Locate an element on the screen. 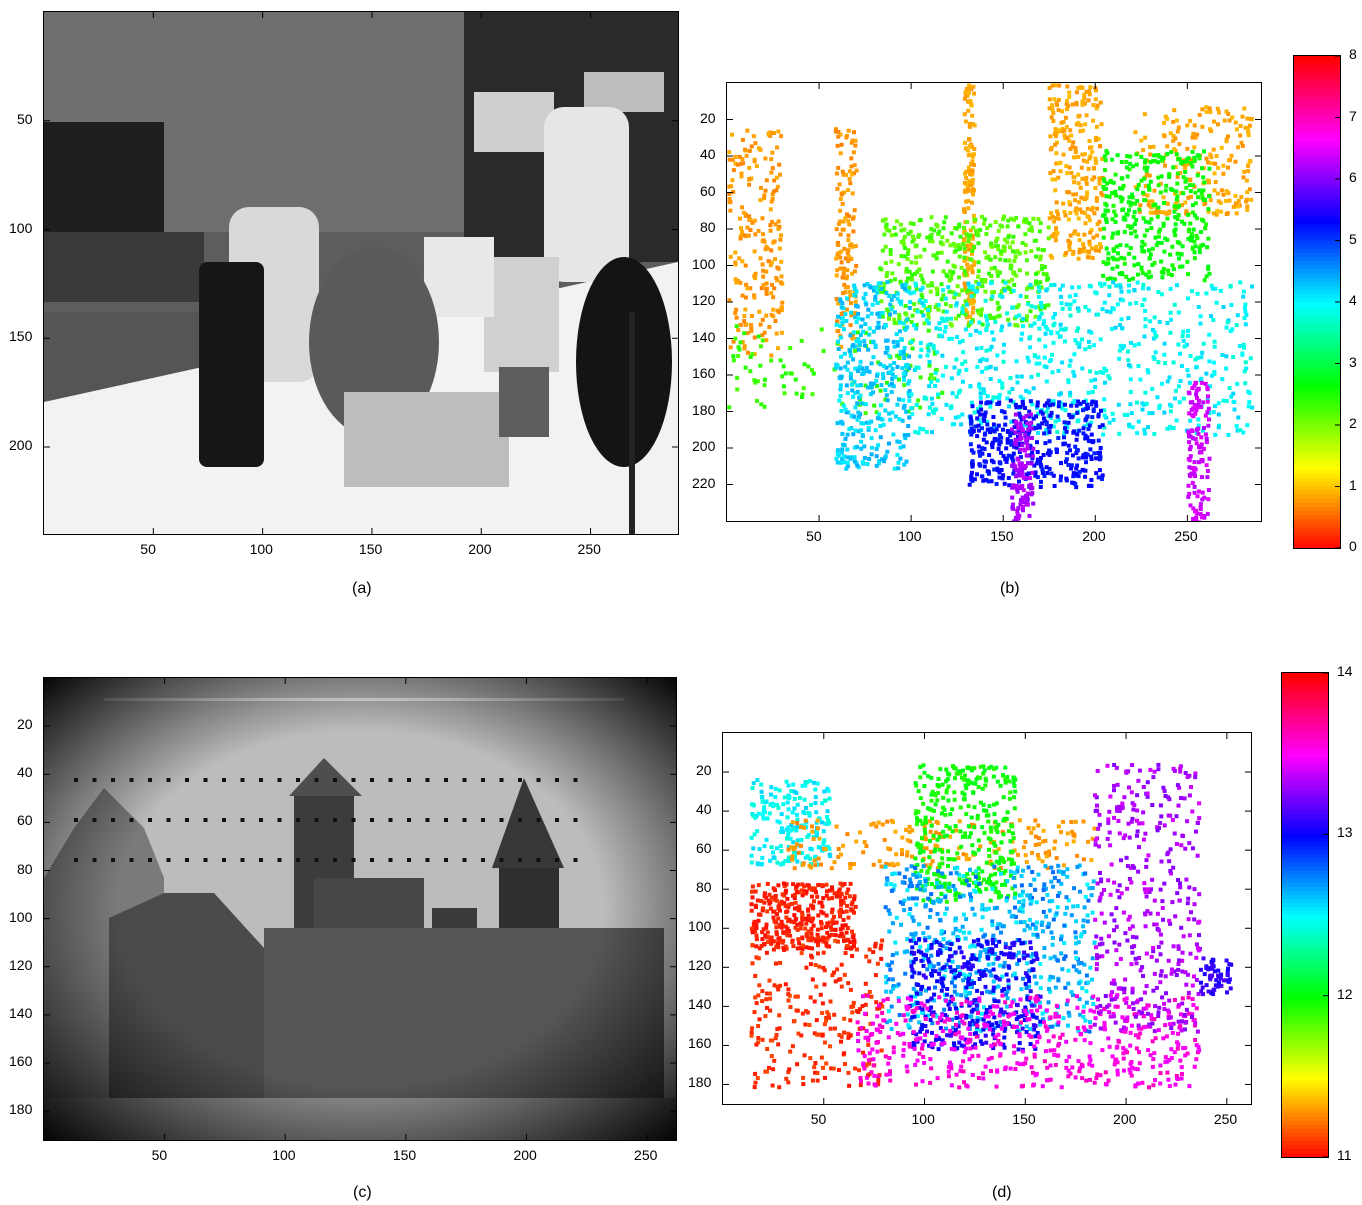 The height and width of the screenshot is (1205, 1362). bag is located at coordinates (374, 342).